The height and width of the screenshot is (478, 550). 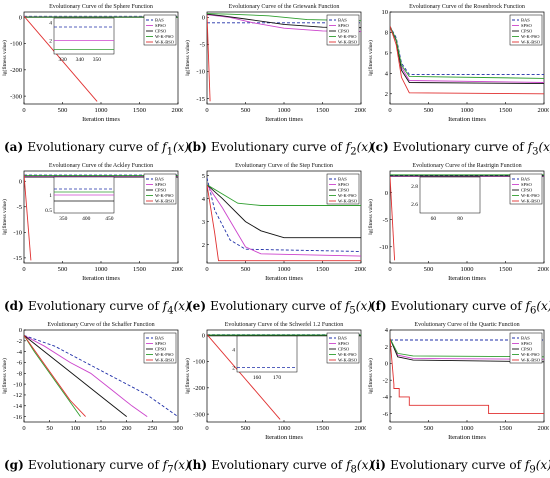 I want to click on inset-x-tick-label: 340, so click(x=80, y=60).